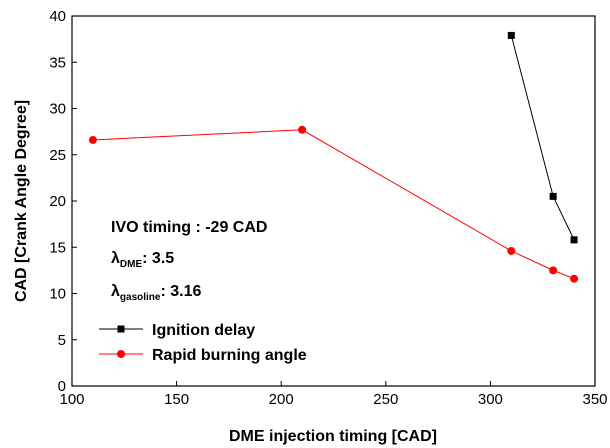  I want to click on y-tick-label: 35, so click(57, 62).